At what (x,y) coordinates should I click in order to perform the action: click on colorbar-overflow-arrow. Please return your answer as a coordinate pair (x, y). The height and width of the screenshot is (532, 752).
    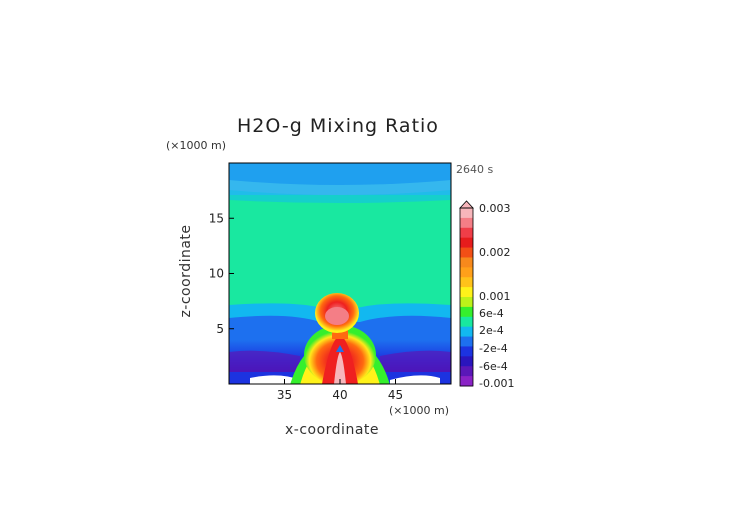
    Looking at the image, I should click on (466, 204).